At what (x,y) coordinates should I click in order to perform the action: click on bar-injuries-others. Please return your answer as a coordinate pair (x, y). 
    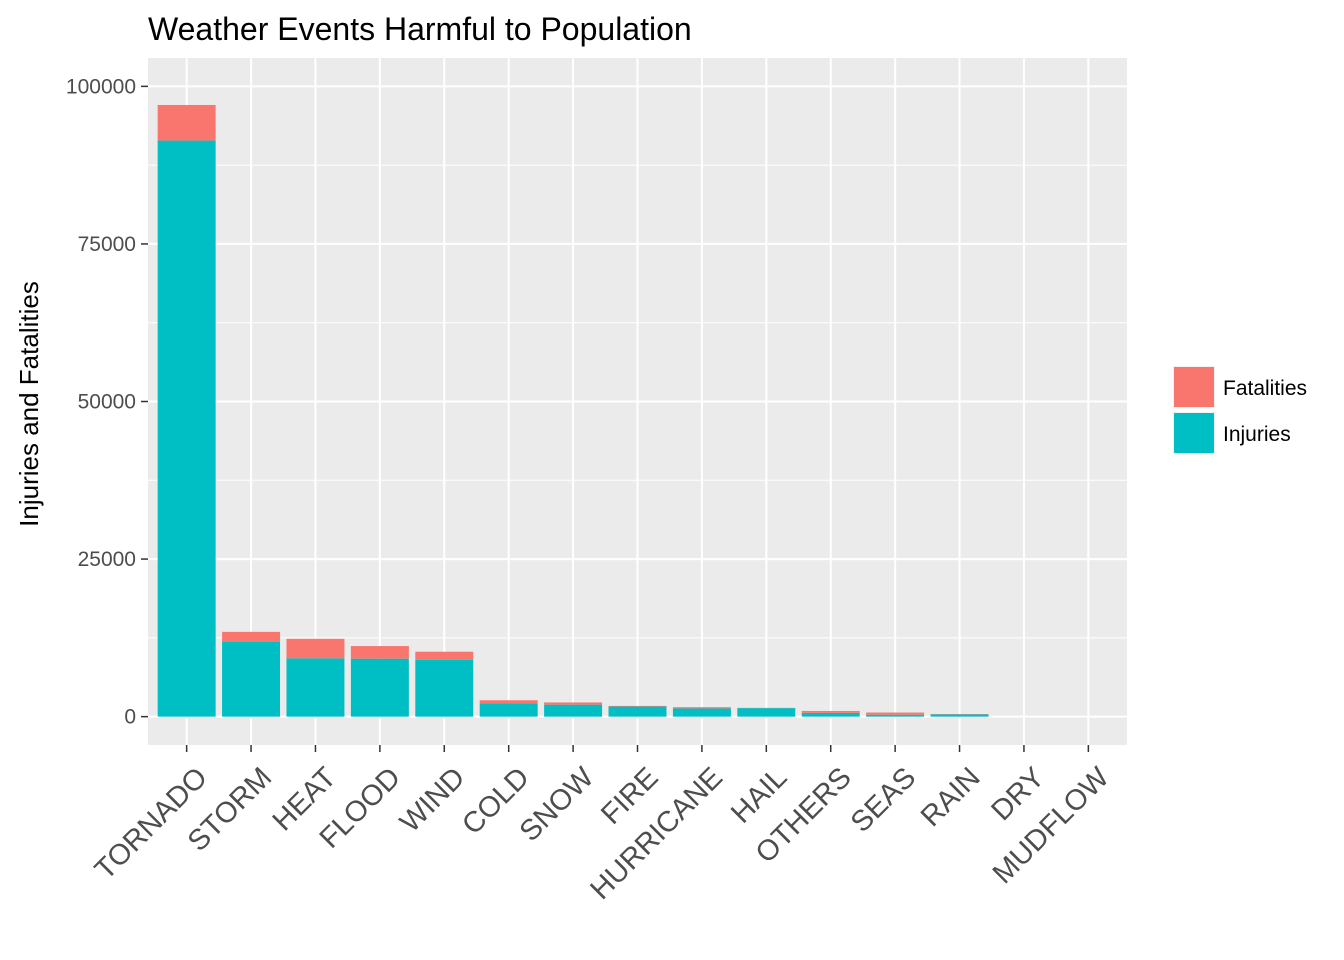
    Looking at the image, I should click on (830, 714).